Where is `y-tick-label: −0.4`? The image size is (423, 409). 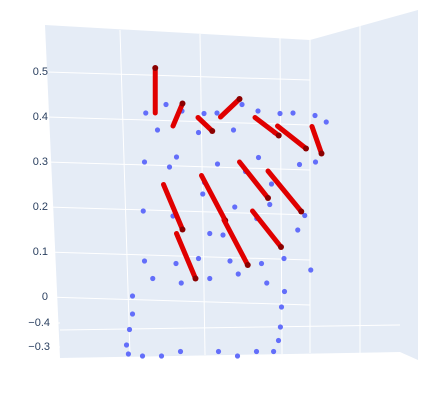
y-tick-label: −0.4 is located at coordinates (39, 323).